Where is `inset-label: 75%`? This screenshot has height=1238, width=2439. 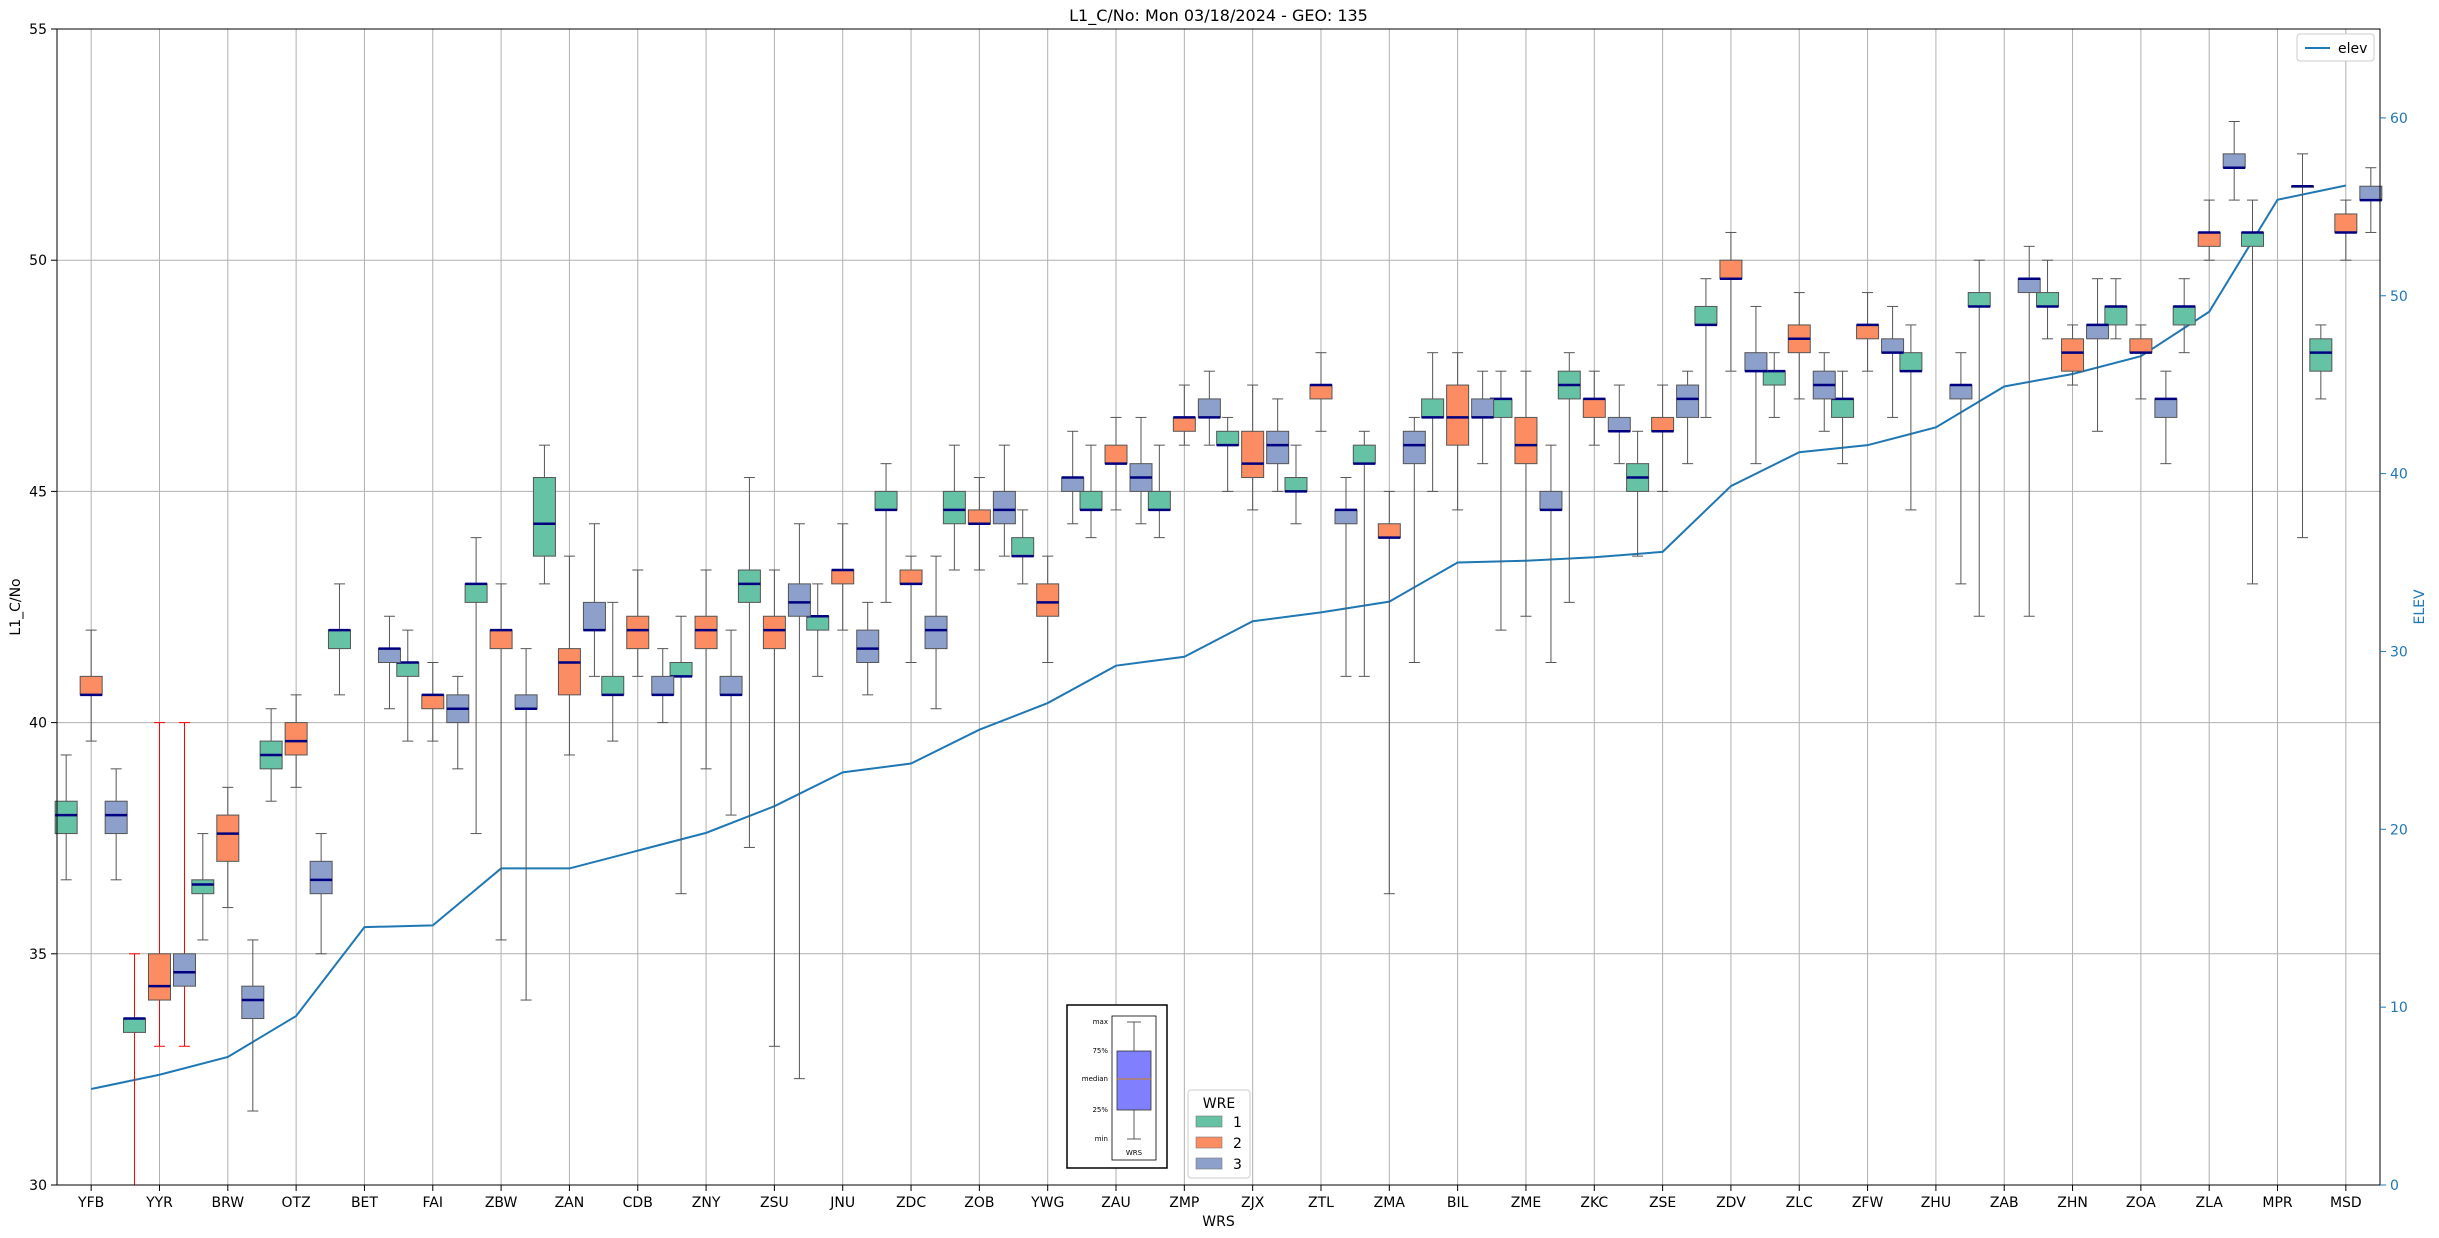
inset-label: 75% is located at coordinates (1100, 1051).